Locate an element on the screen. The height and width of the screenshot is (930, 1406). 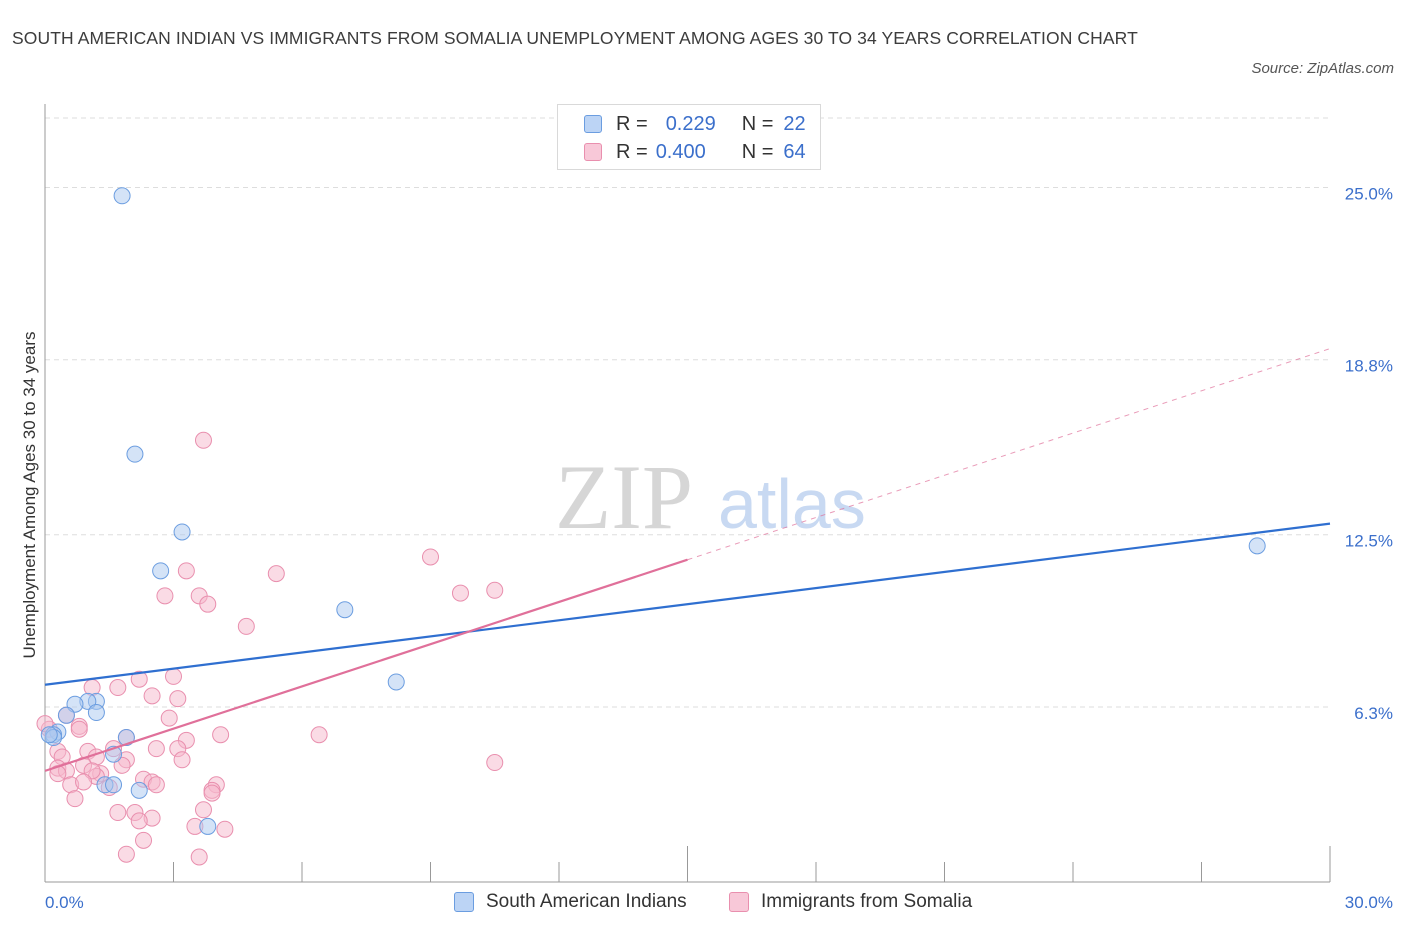
watermark-zip: ZIP is located at coordinates (624, 497).